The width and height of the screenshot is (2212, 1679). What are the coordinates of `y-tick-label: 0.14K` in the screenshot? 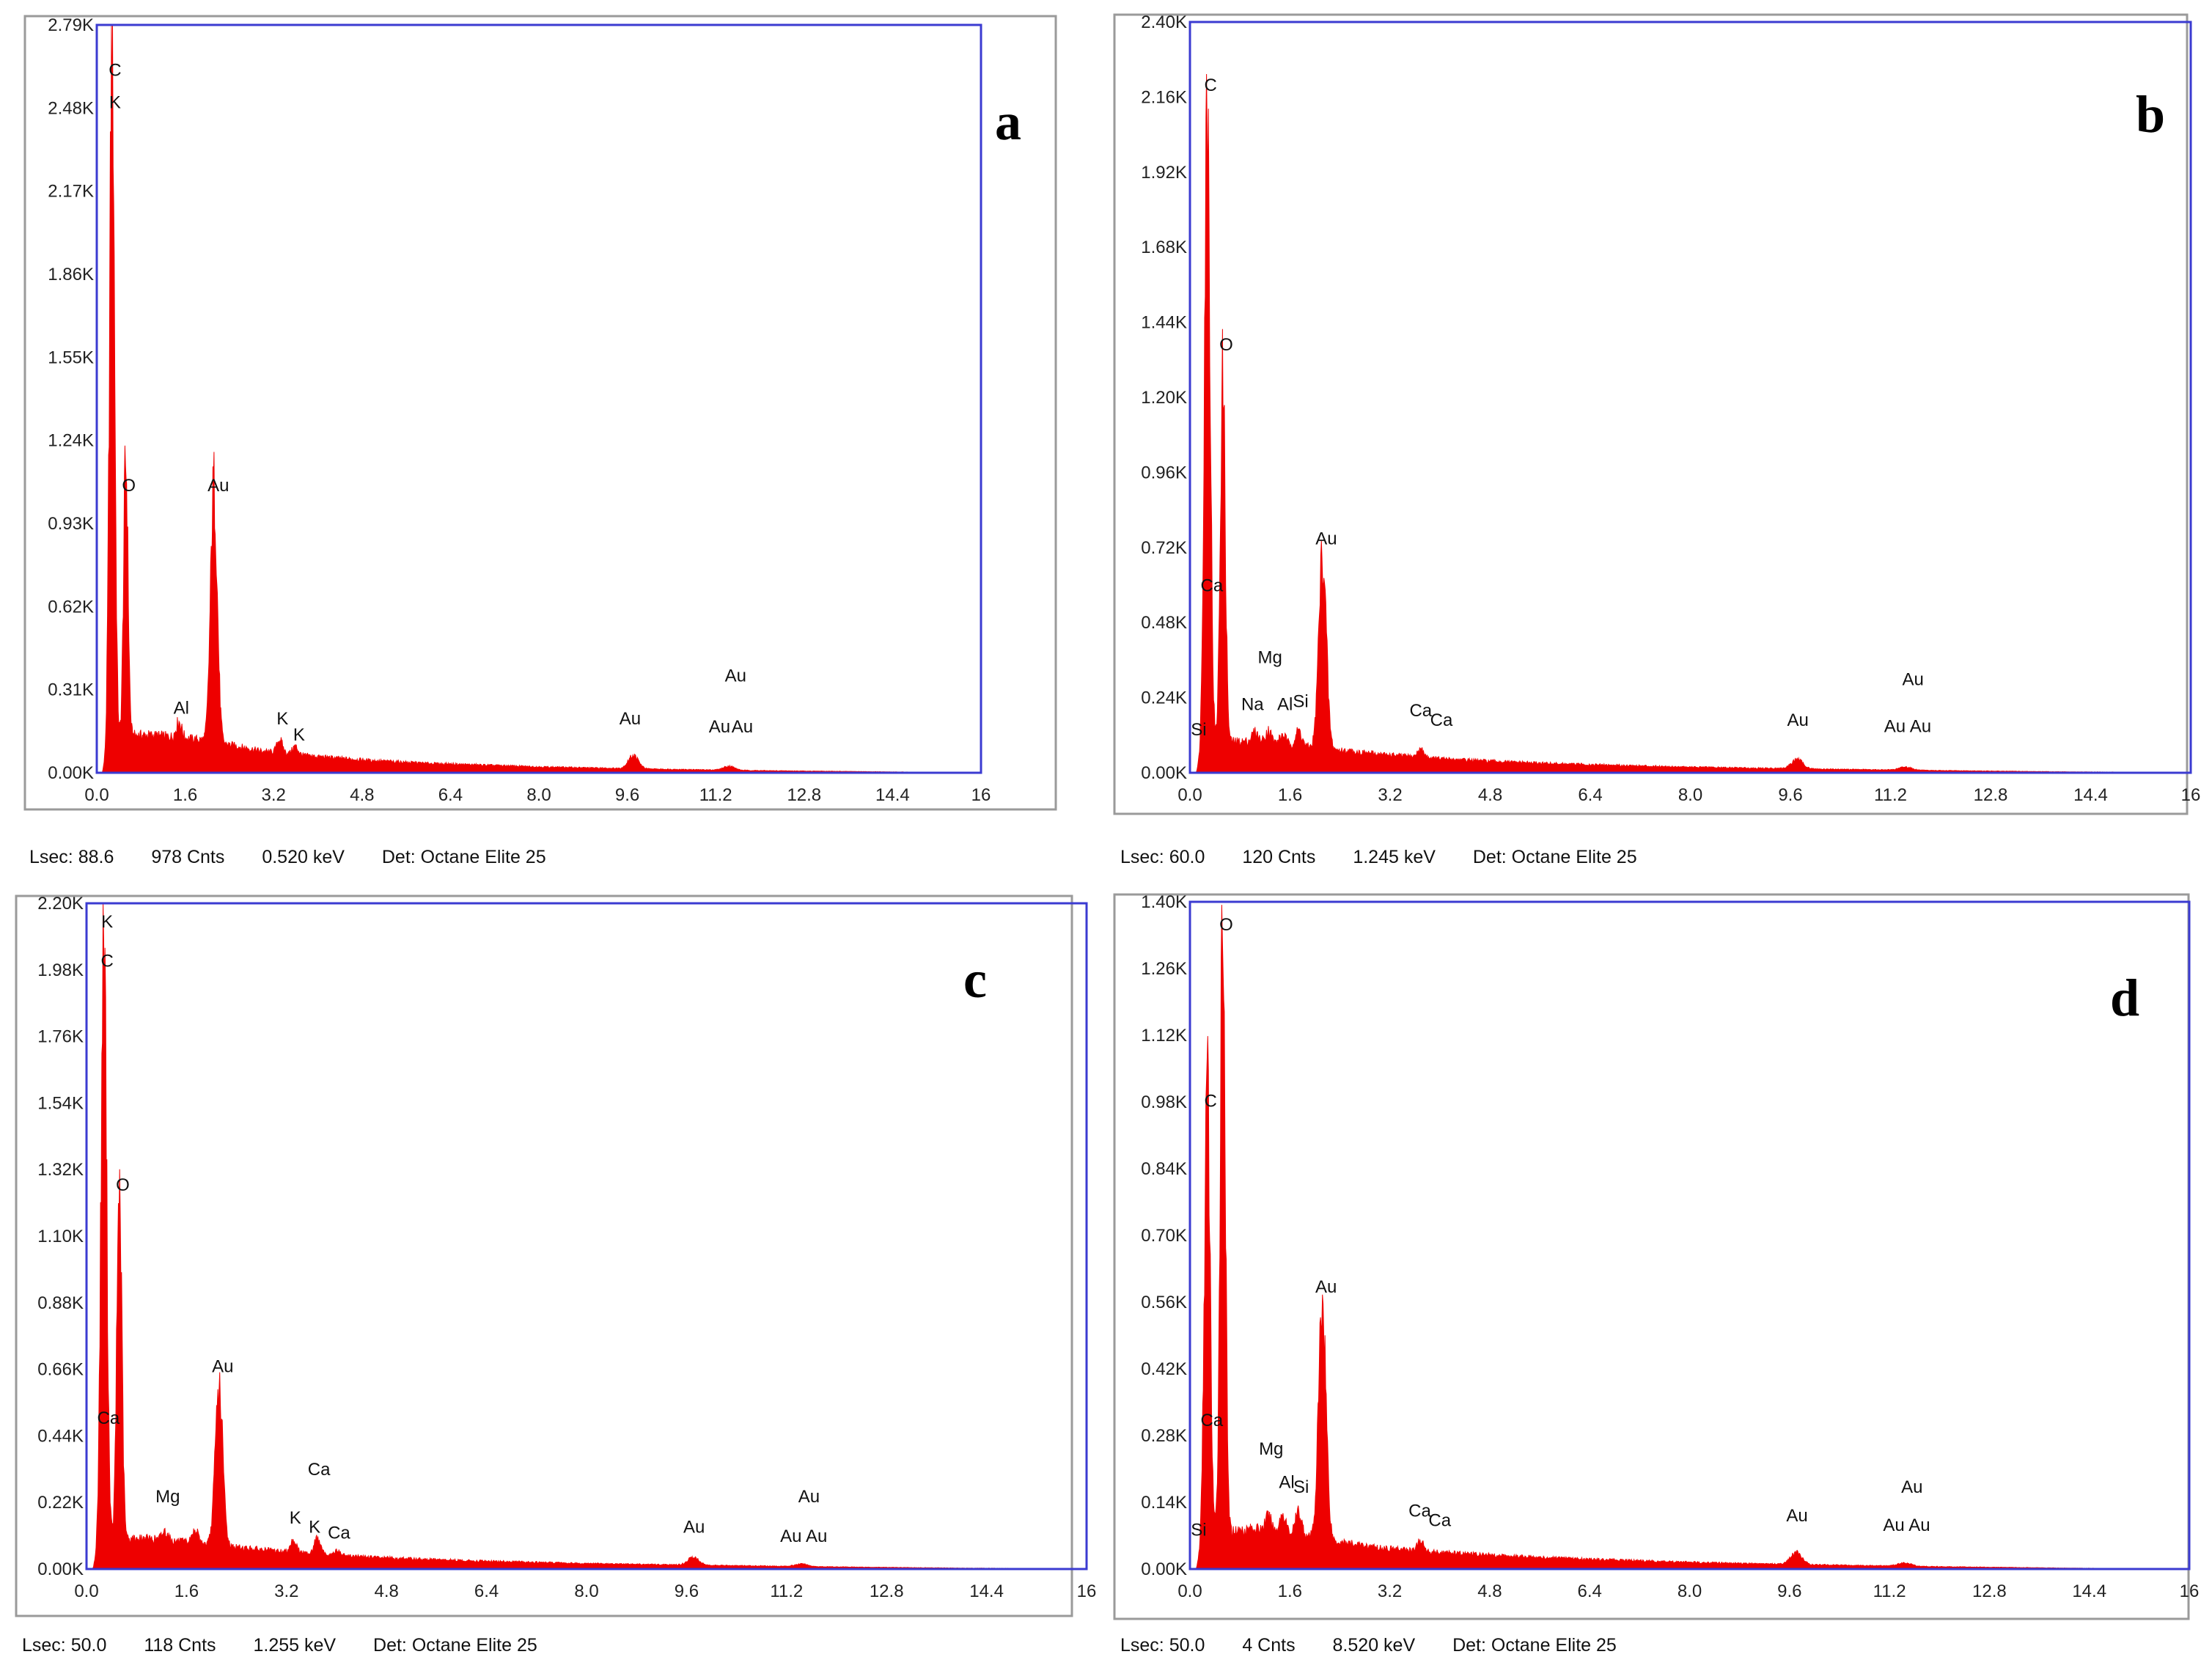 It's located at (1164, 1503).